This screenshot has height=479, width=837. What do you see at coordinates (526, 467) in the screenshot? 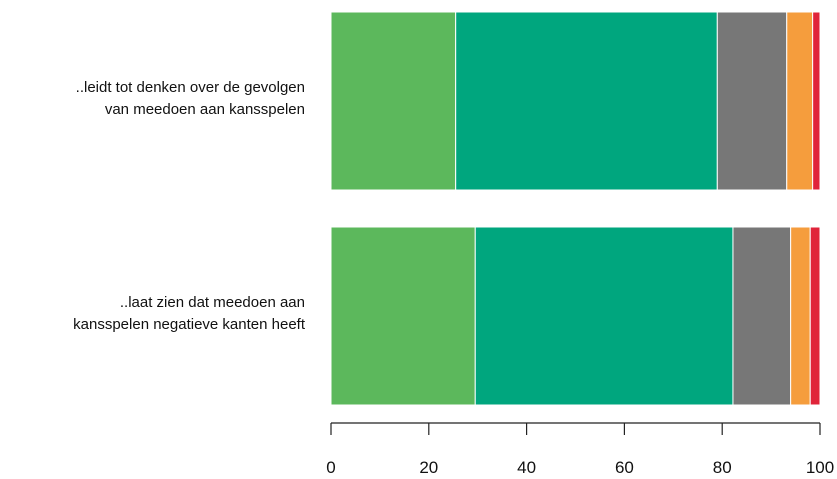
I see `x-tick-label-2: 40` at bounding box center [526, 467].